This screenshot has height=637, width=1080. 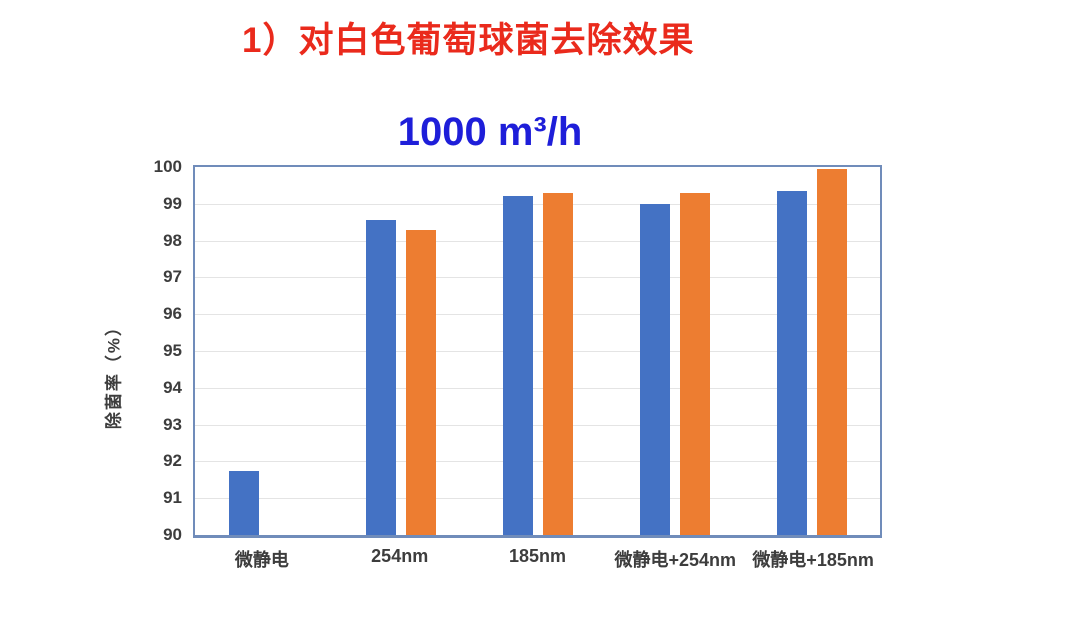 I want to click on page-title: 1）对白色葡萄球菌去除效果, so click(x=468, y=40).